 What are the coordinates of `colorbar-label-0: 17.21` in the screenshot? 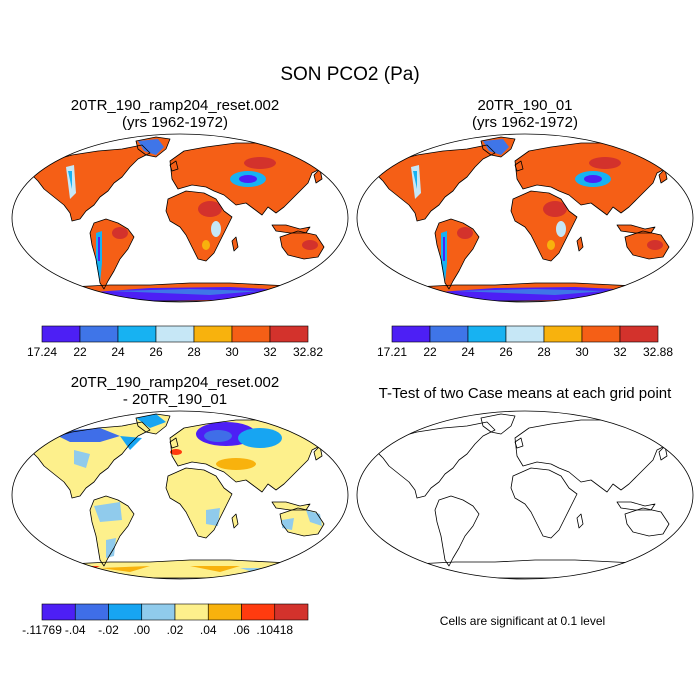 It's located at (392, 352).